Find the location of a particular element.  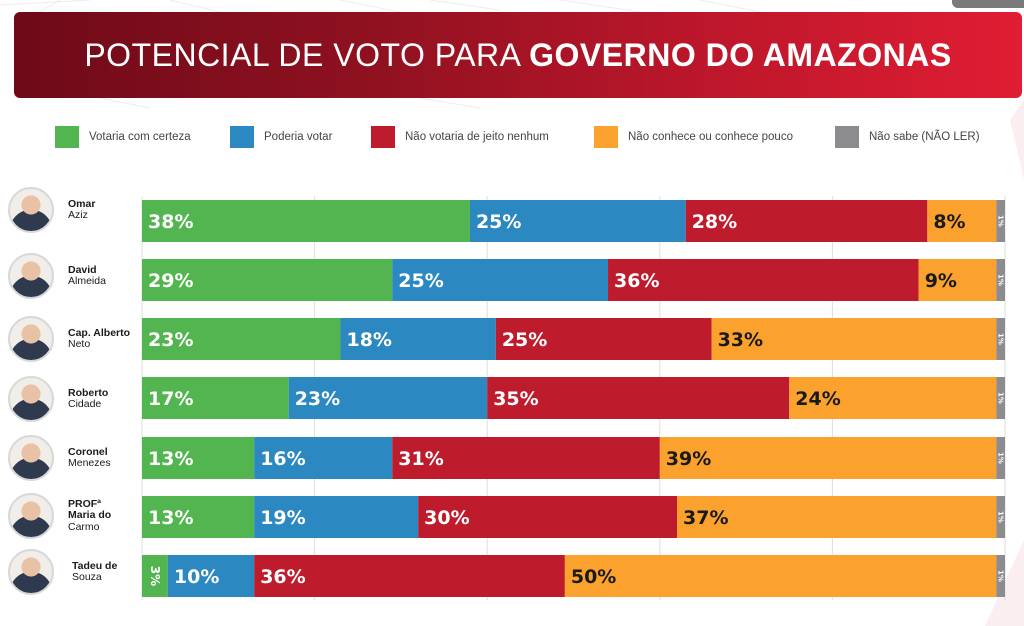

legend-item-nao-votaria: Não votaria de jeito nenhum is located at coordinates (460, 137).